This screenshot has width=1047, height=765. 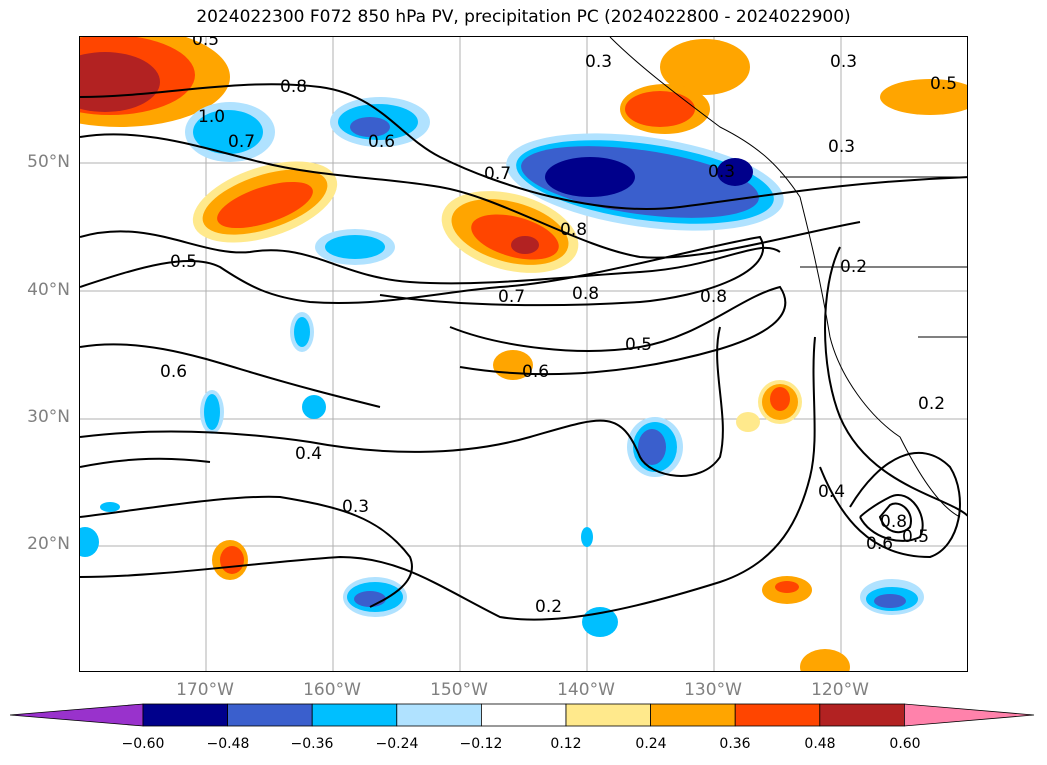 What do you see at coordinates (48, 290) in the screenshot?
I see `lat-label-40n: 40°N` at bounding box center [48, 290].